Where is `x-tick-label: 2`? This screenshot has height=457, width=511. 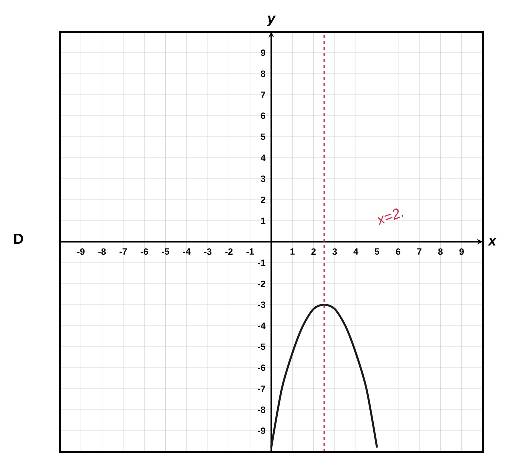
x-tick-label: 2 is located at coordinates (314, 251).